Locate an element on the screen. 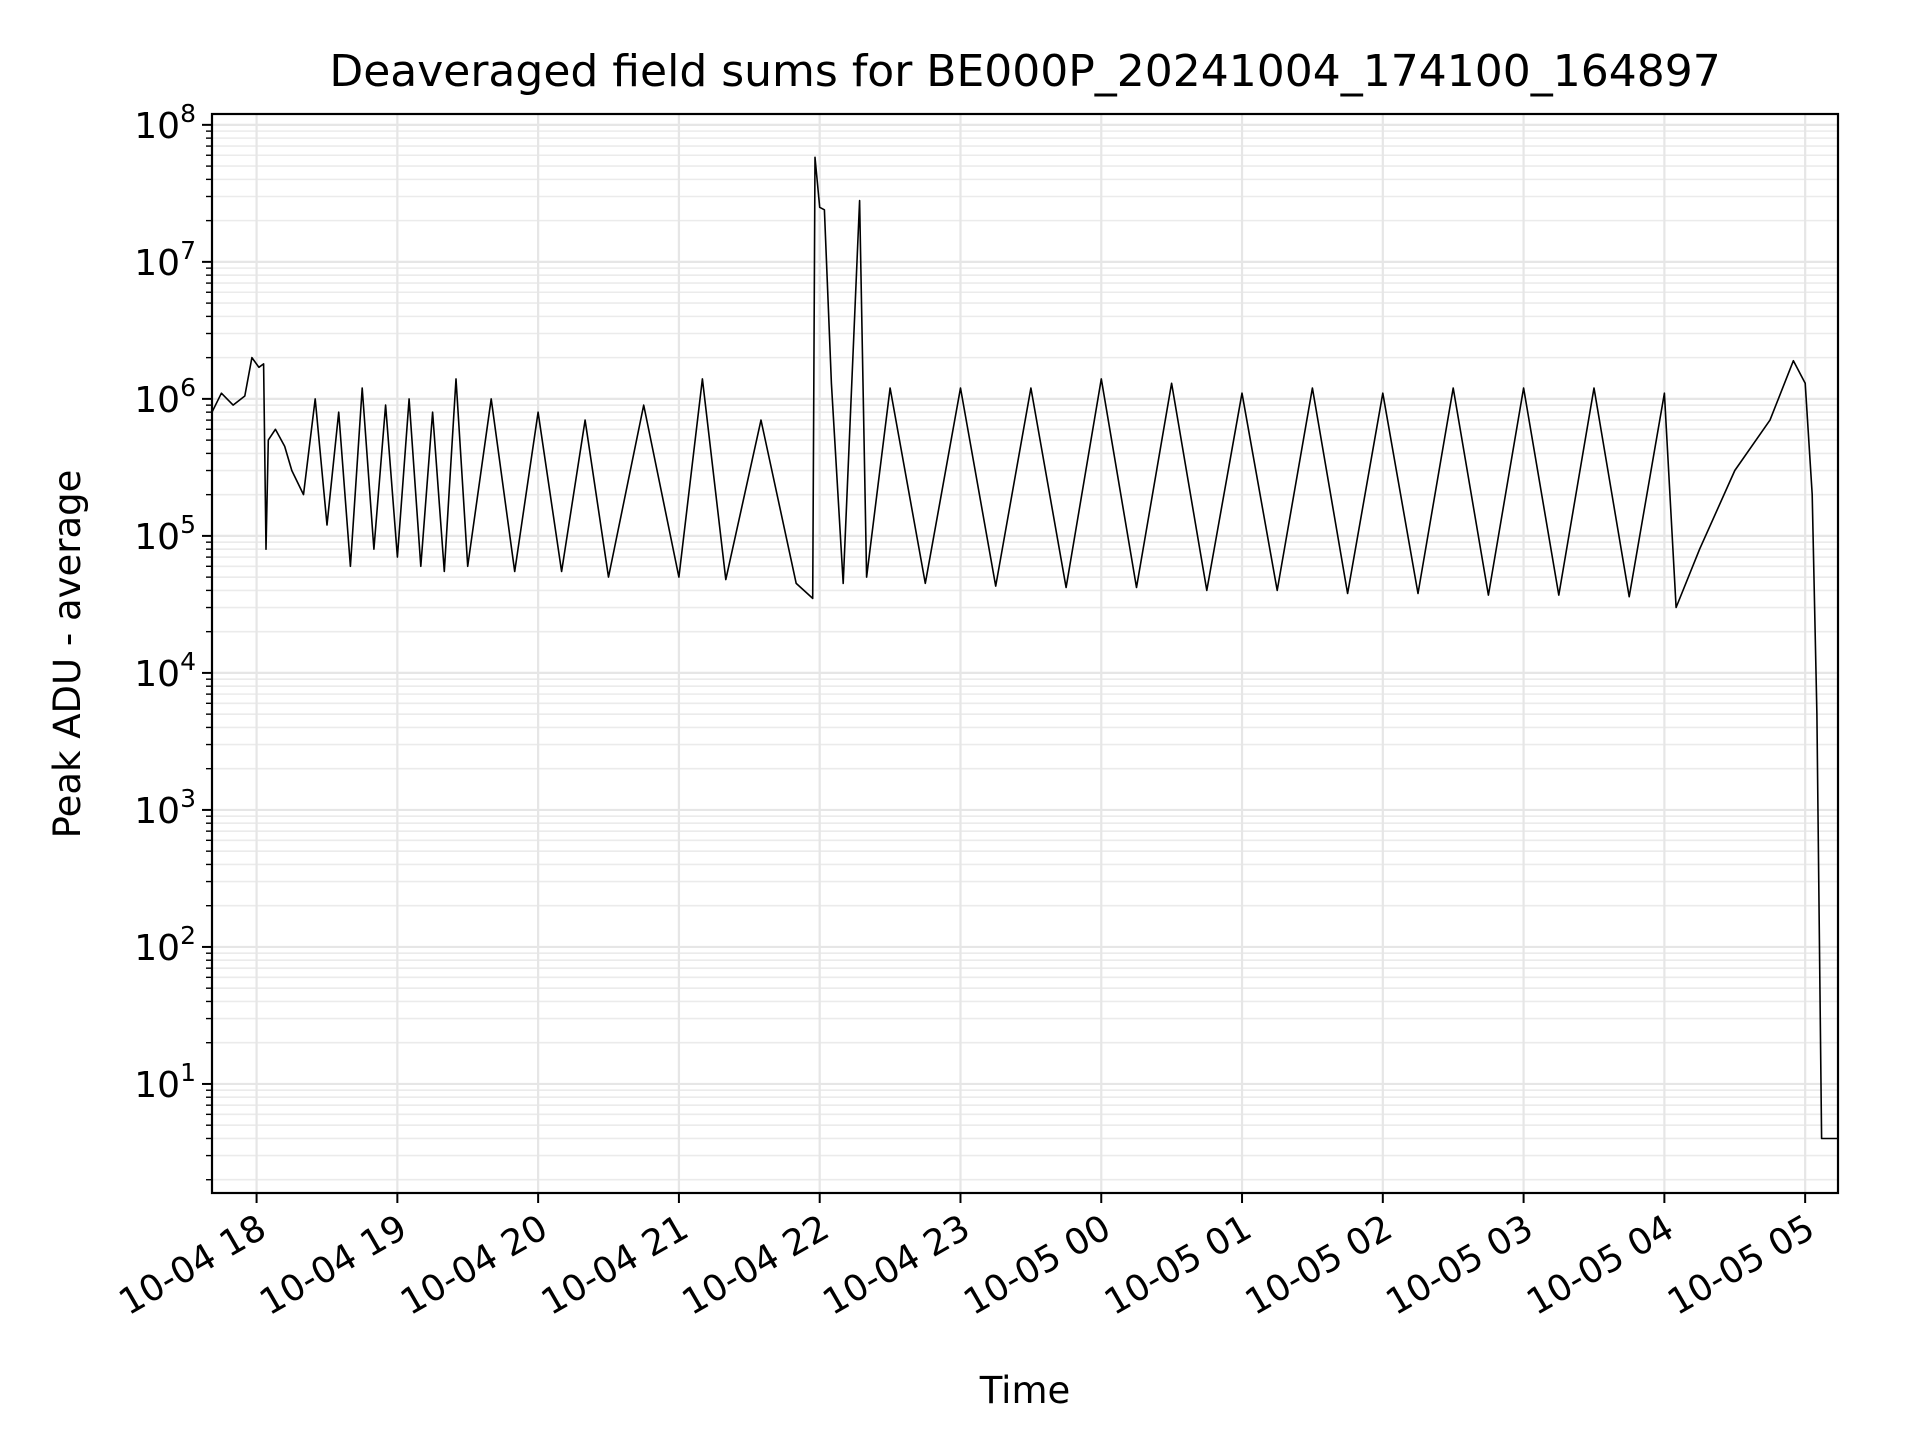  y-tick-label: 10² is located at coordinates (165, 945).